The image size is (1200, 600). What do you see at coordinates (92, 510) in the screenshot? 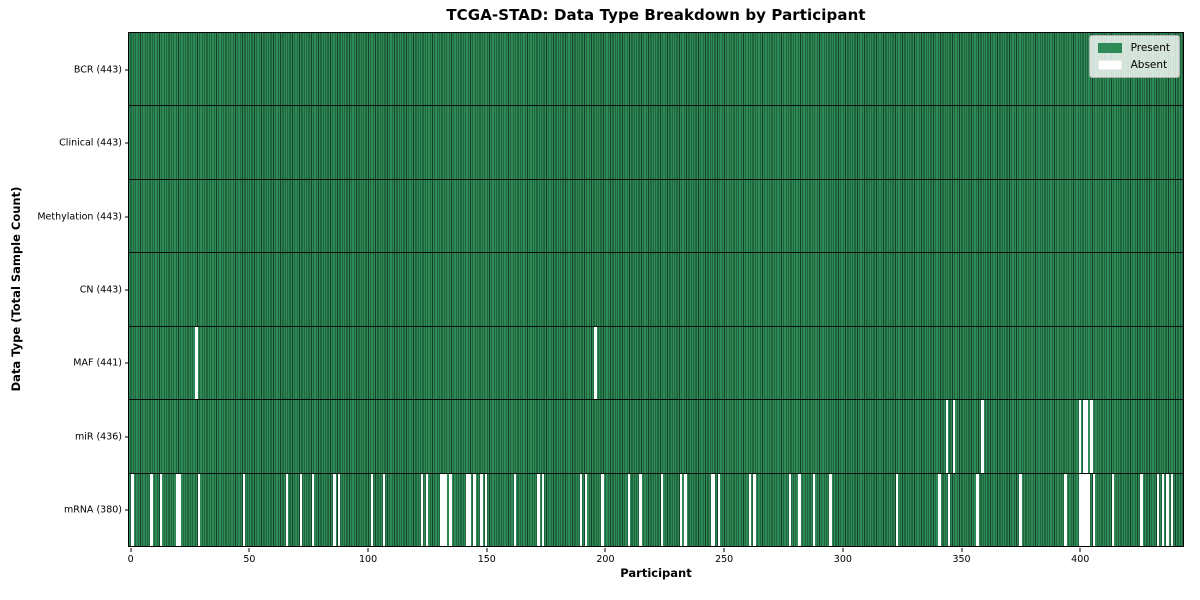
I see `y-tick-label: mRNA (380)` at bounding box center [92, 510].